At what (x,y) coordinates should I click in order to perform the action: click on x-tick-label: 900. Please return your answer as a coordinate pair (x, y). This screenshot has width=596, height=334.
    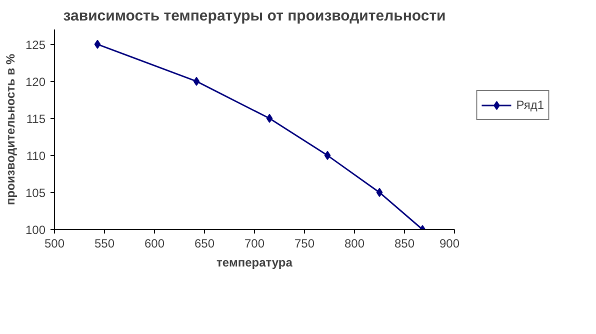
    Looking at the image, I should click on (449, 243).